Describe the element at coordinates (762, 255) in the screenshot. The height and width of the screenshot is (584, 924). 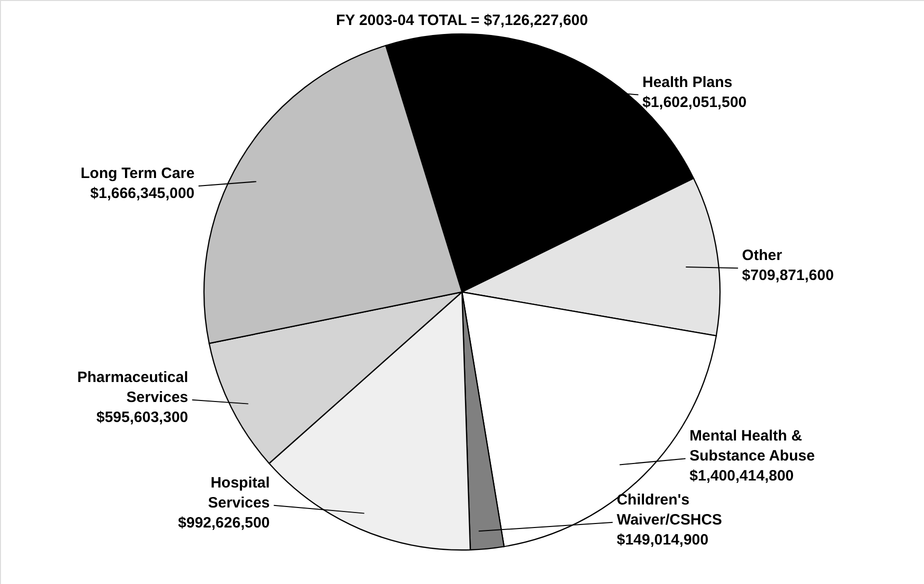
I see `slice-label: Other` at that location.